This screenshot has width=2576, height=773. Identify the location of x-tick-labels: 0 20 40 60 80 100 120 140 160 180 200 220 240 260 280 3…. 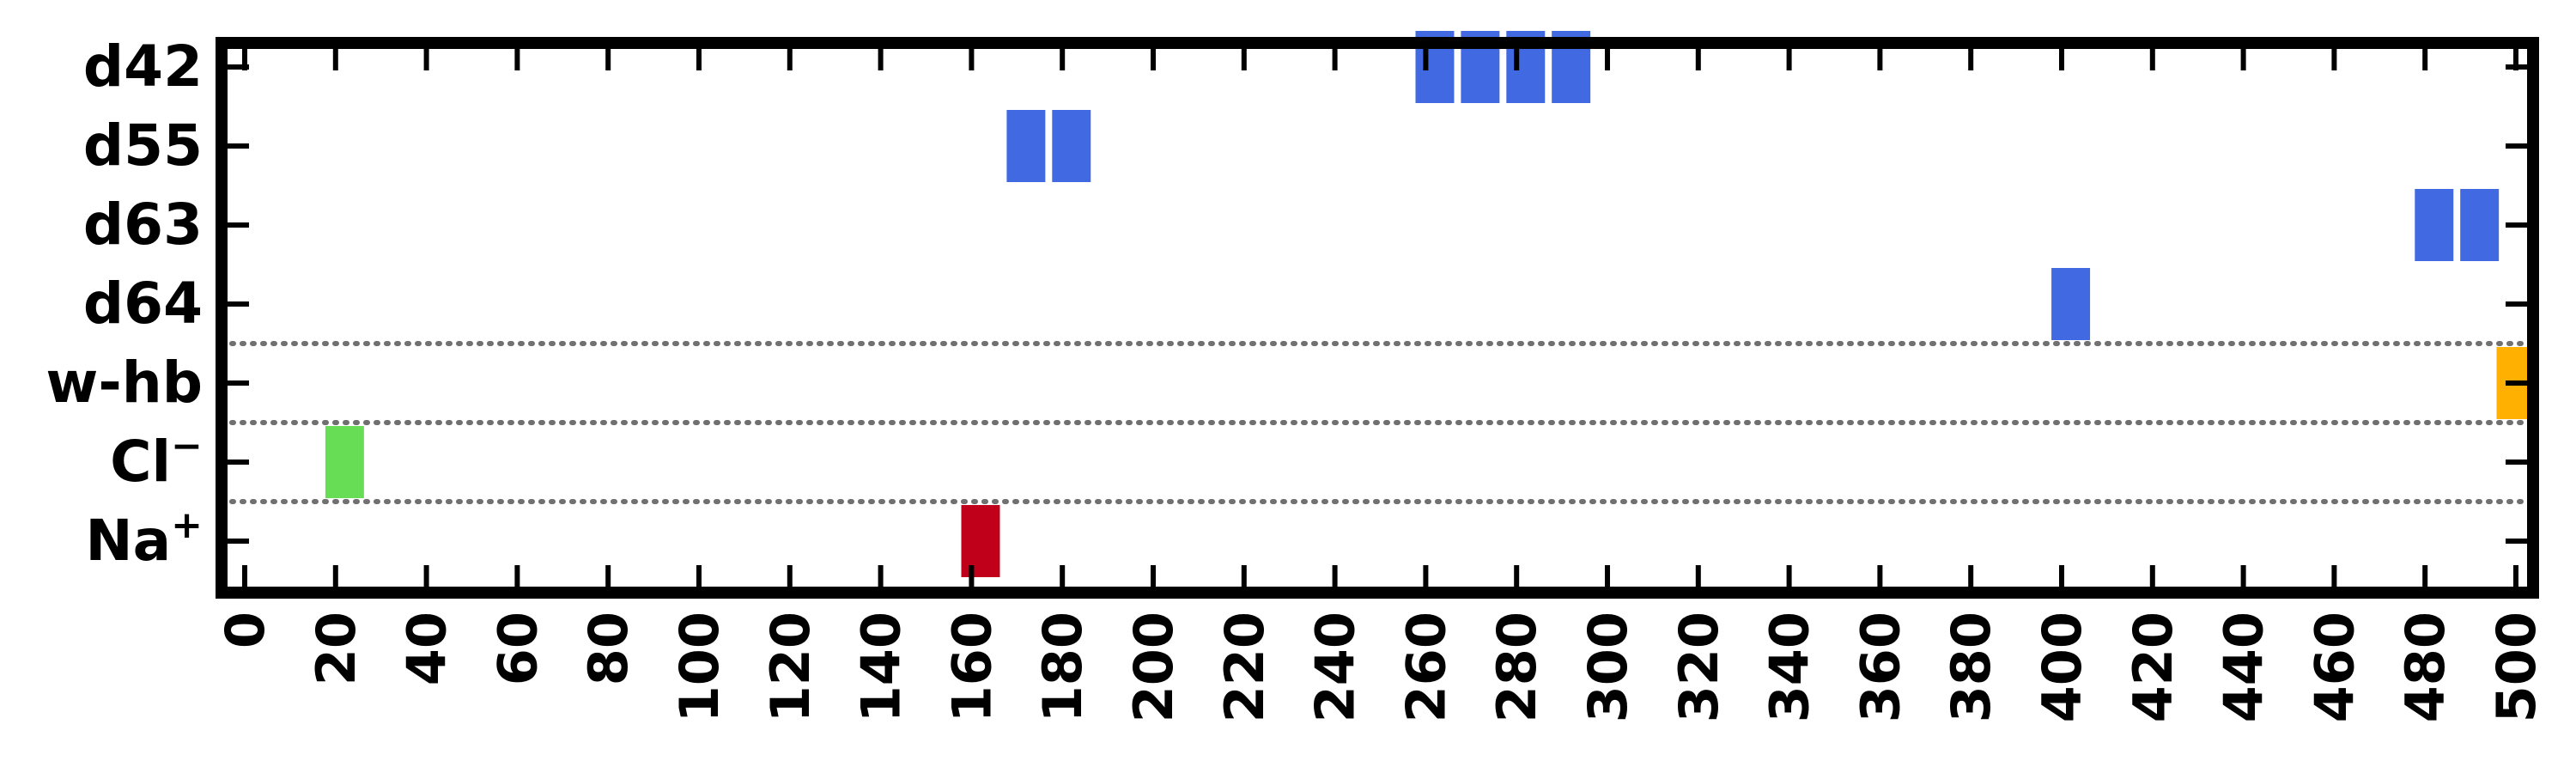
(1381, 667).